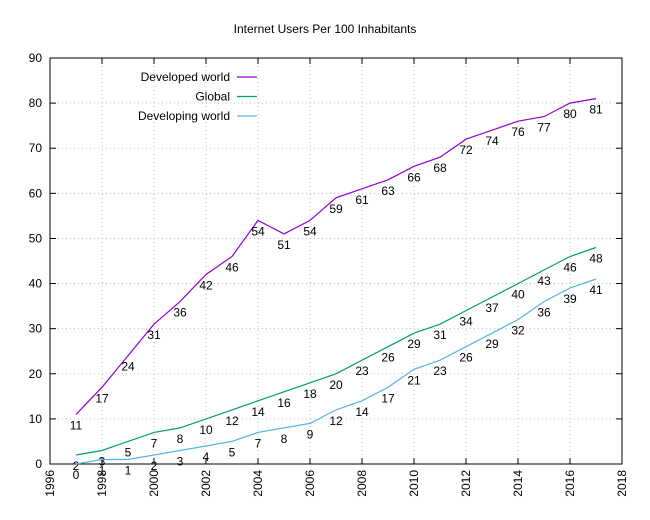  I want to click on y-tick-label: 90, so click(36, 58).